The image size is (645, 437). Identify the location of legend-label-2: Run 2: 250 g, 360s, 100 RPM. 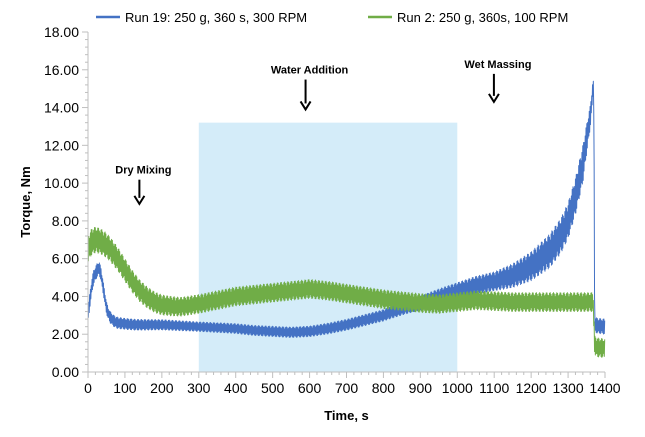
(482, 17).